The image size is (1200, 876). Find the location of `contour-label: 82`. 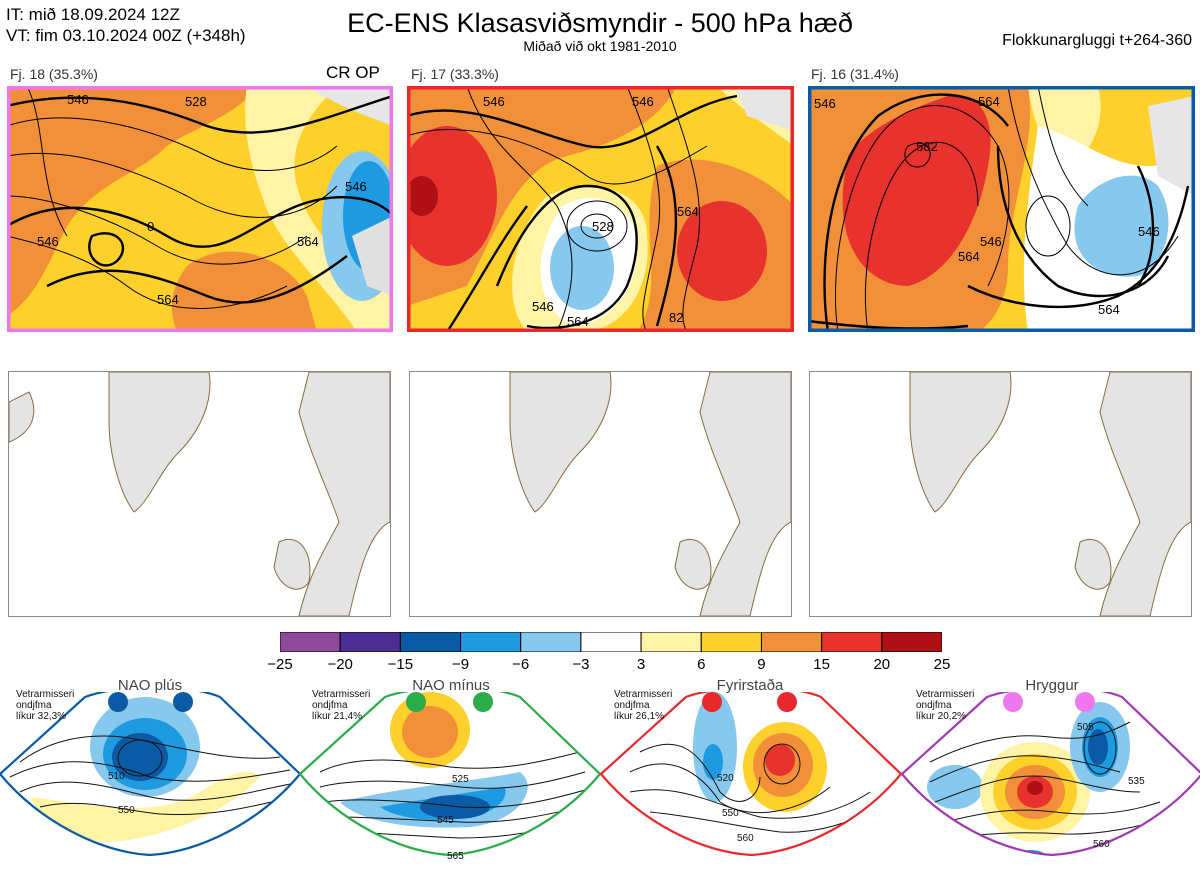

contour-label: 82 is located at coordinates (676, 317).